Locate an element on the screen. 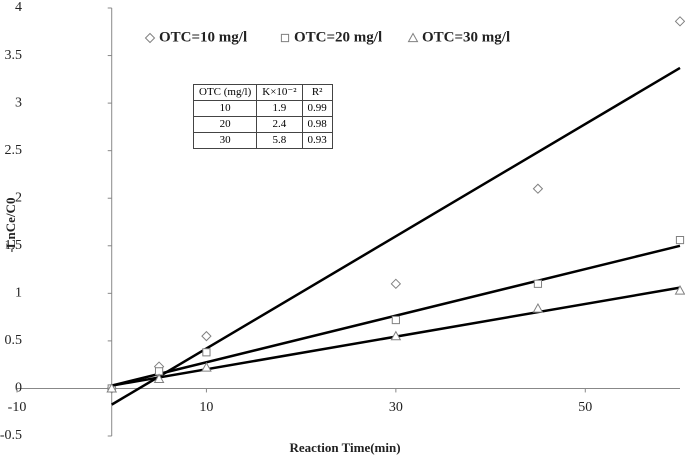  table-cell: K×10⁻² is located at coordinates (279, 92).